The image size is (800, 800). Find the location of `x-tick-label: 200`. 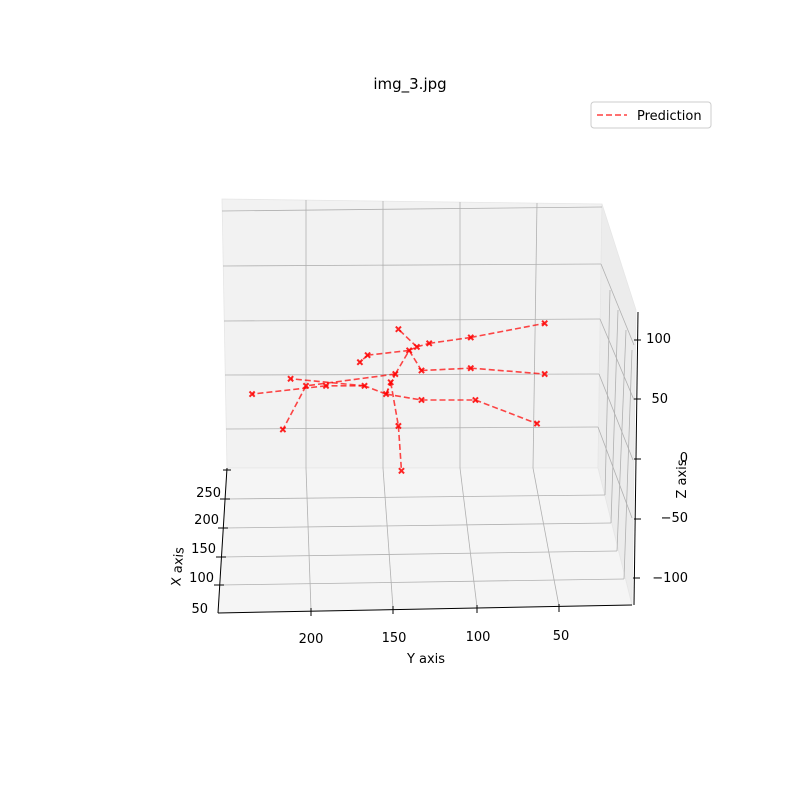

x-tick-label: 200 is located at coordinates (206, 520).